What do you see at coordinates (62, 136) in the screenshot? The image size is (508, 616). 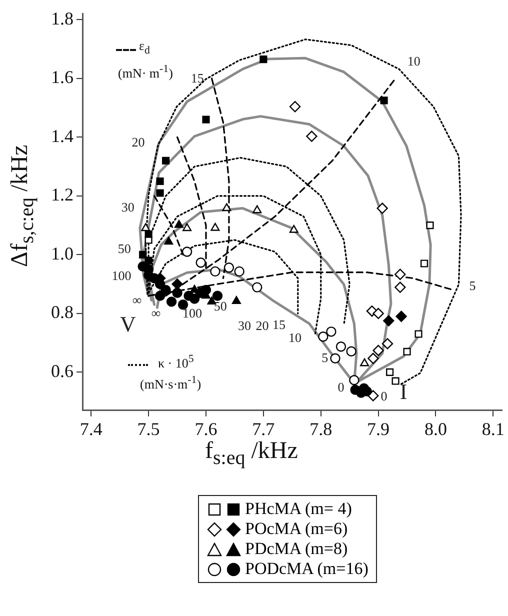 I see `y-tick-label: 1.4` at bounding box center [62, 136].